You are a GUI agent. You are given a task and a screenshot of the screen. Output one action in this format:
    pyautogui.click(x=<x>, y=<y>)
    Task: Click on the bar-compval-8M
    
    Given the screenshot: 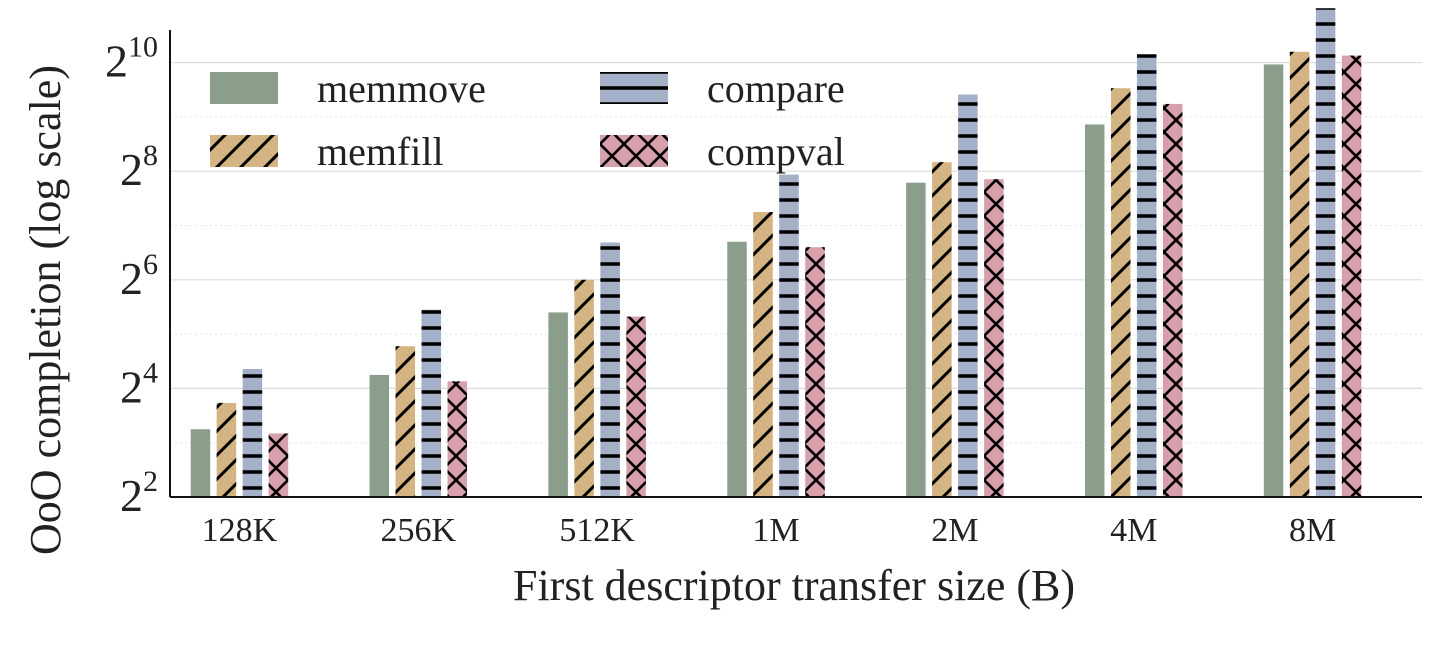 What is the action you would take?
    pyautogui.click(x=1351, y=276)
    